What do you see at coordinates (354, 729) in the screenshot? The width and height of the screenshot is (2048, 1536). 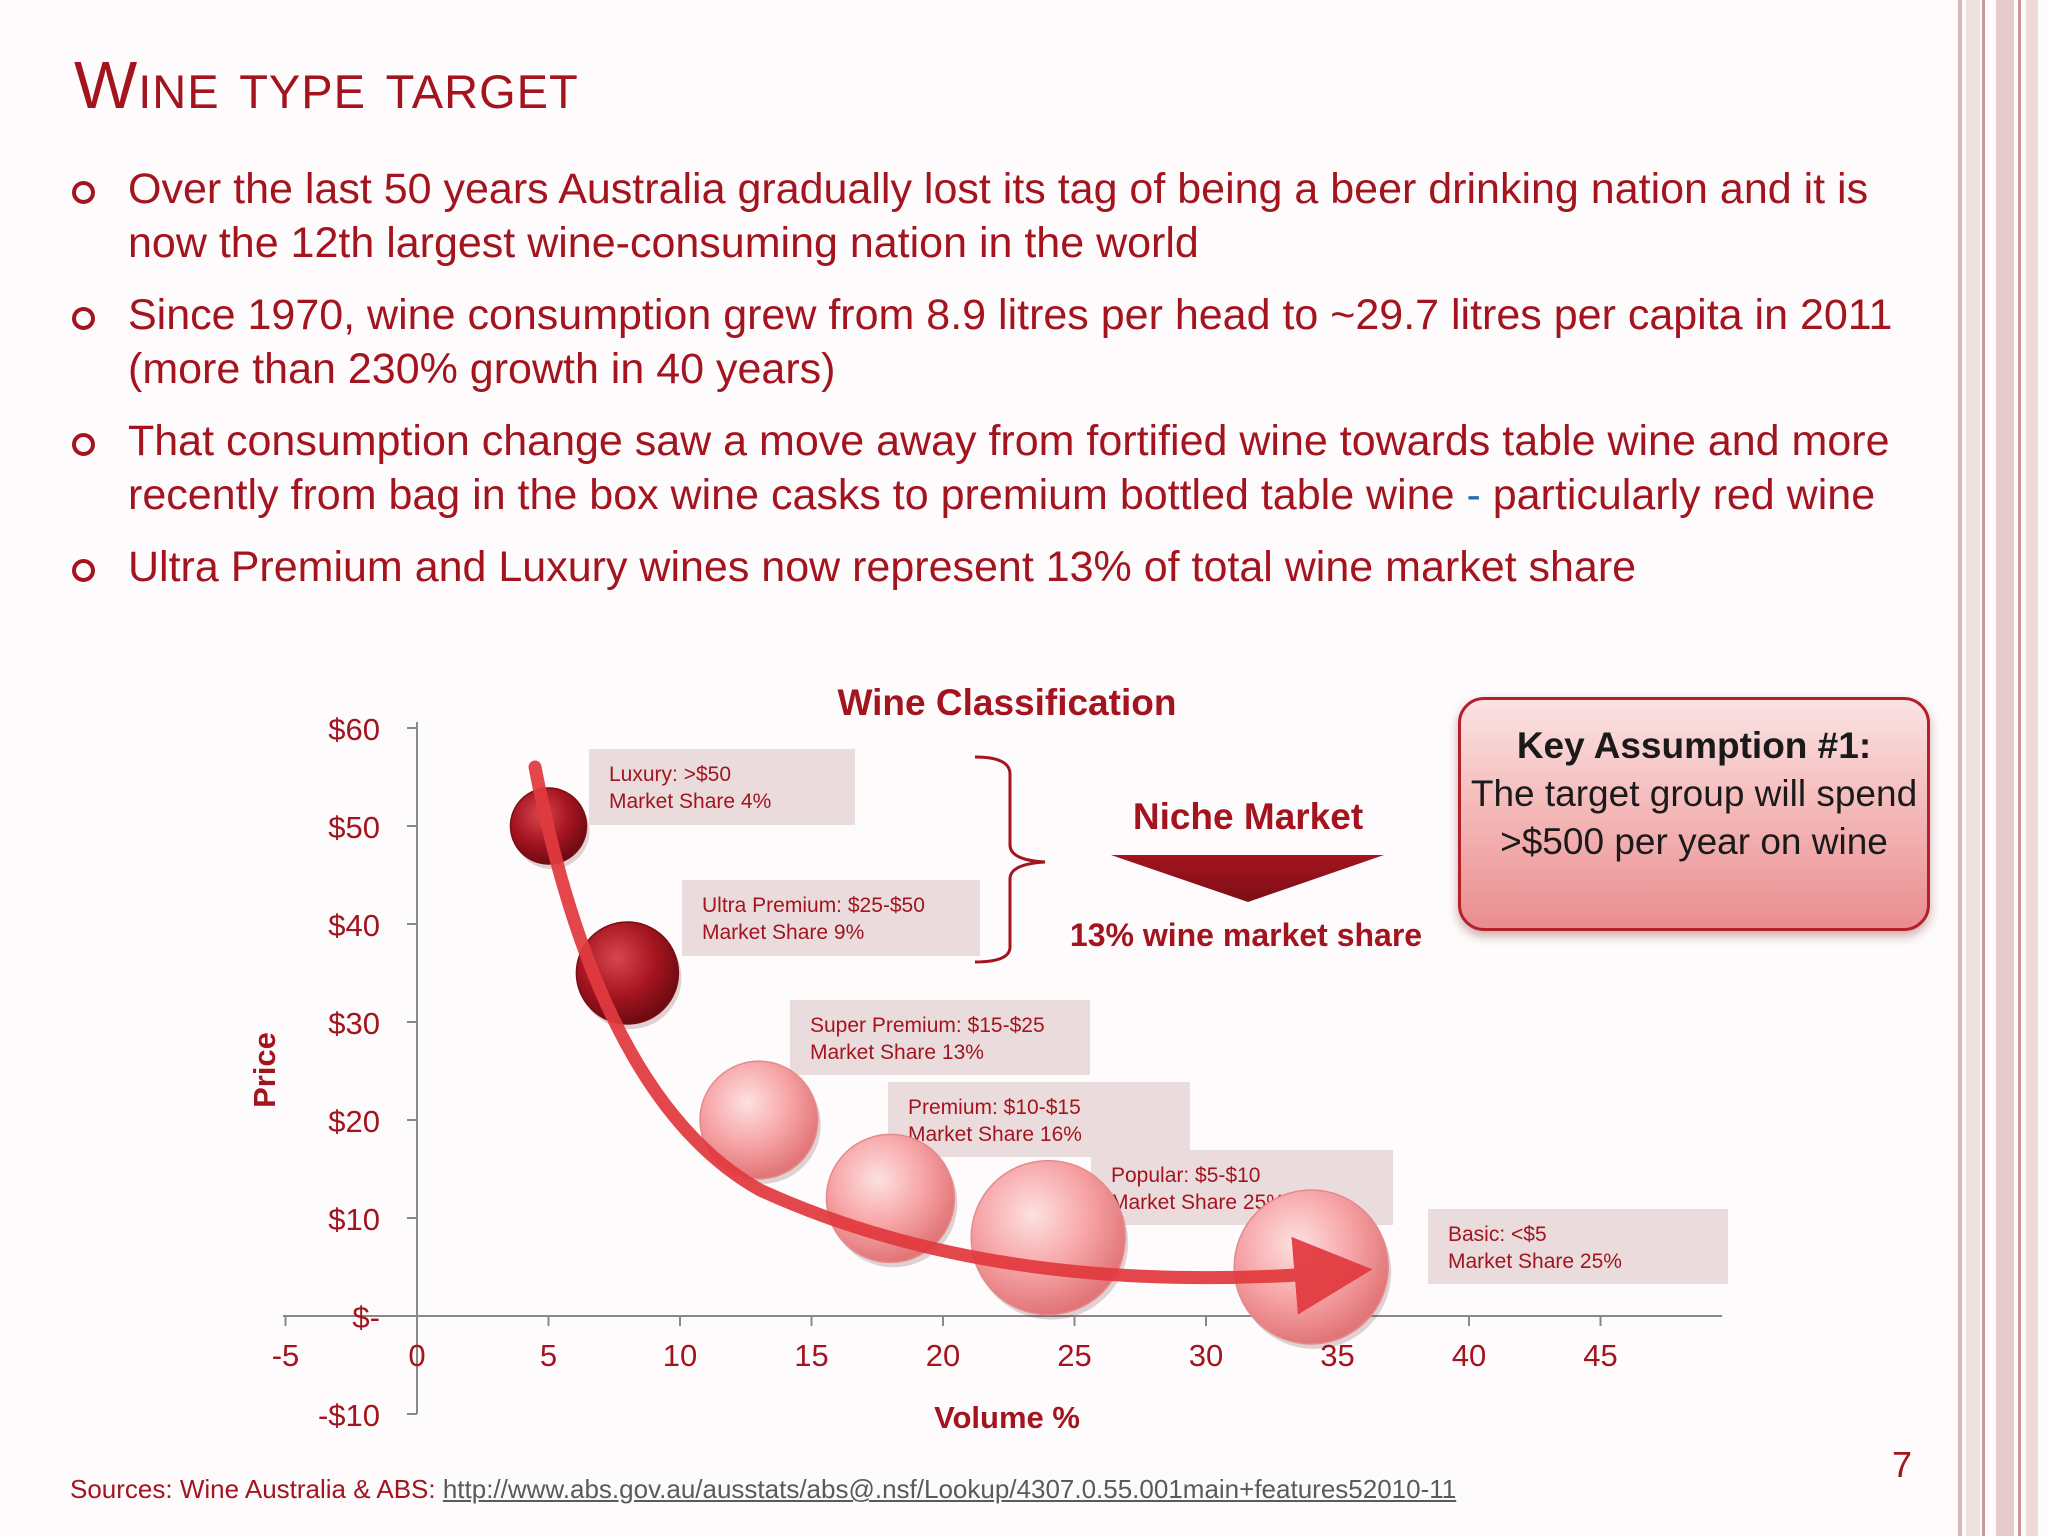 I see `y-tick-label: $60` at bounding box center [354, 729].